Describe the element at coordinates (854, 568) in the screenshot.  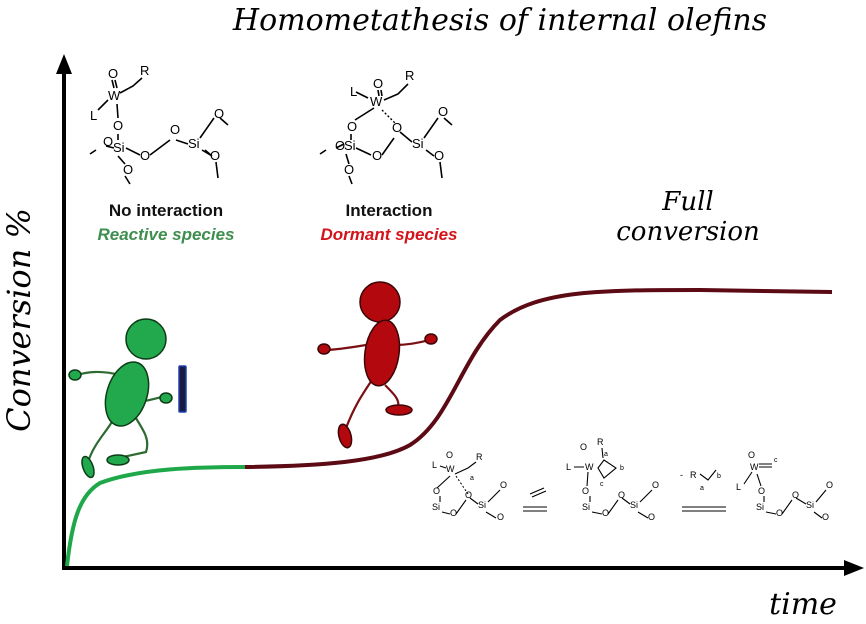
I see `x-axis-arrowhead` at that location.